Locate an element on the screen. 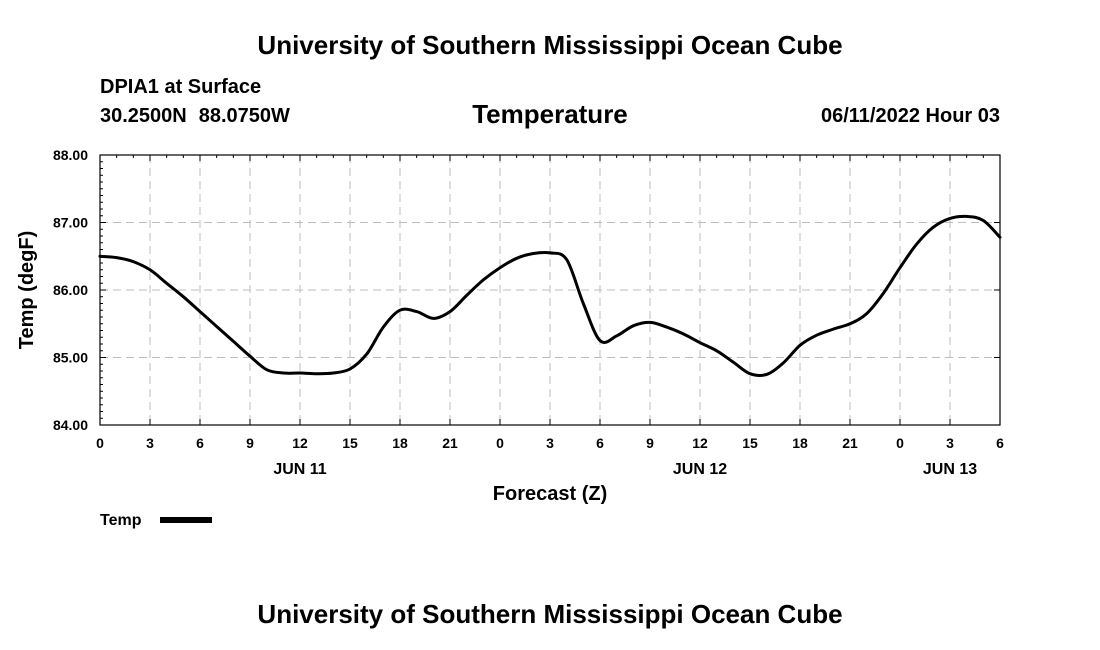 The height and width of the screenshot is (650, 1100). y-tick-label: 85.00 is located at coordinates (70, 358).